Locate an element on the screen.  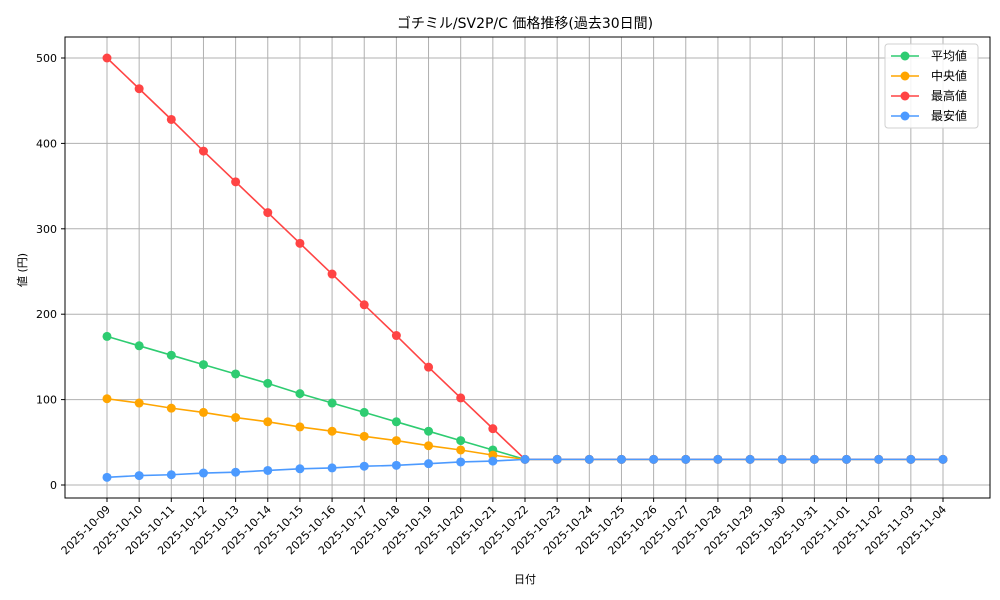
legend-label: 平均値 is located at coordinates (949, 55).